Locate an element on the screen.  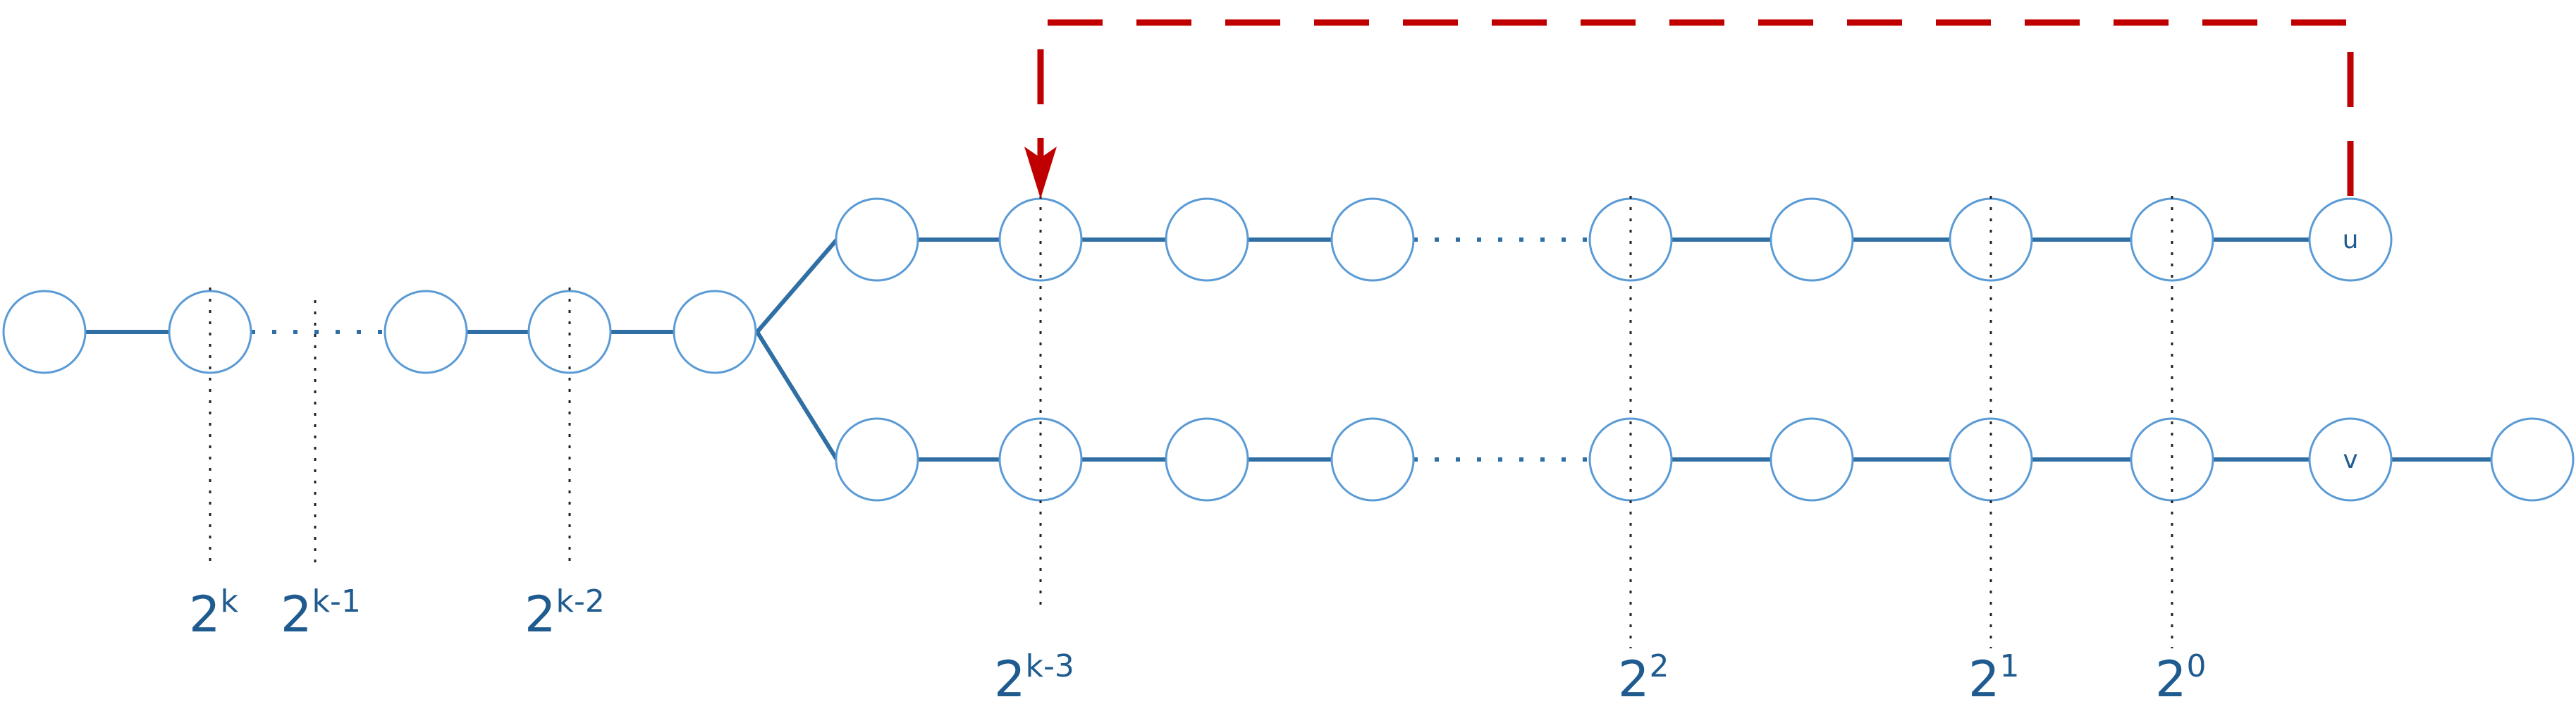
power-label-21: 21 is located at coordinates (1994, 678).